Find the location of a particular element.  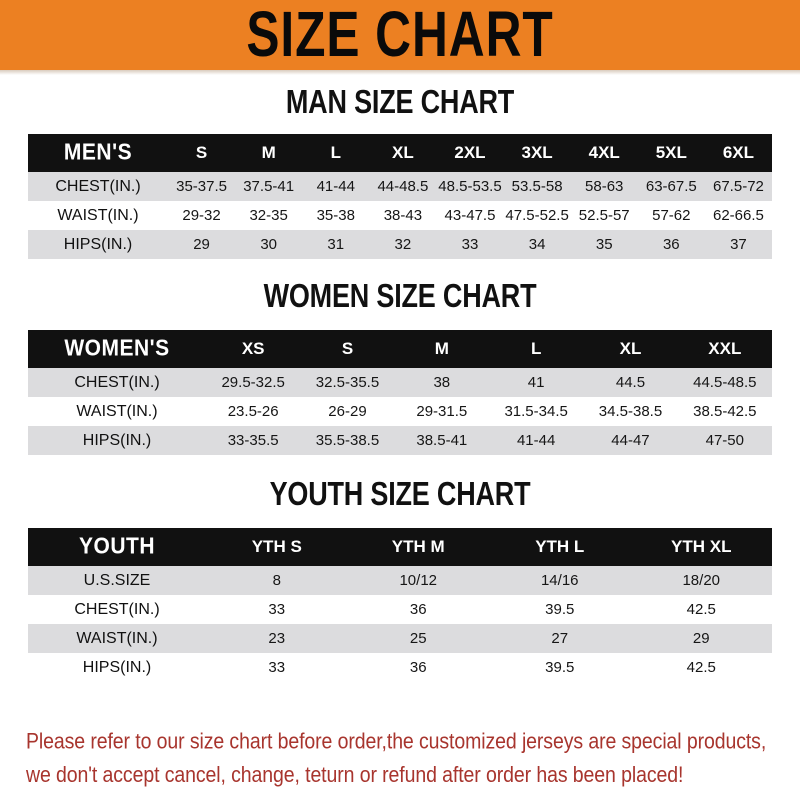

men-column-header-4: XL is located at coordinates (403, 152).